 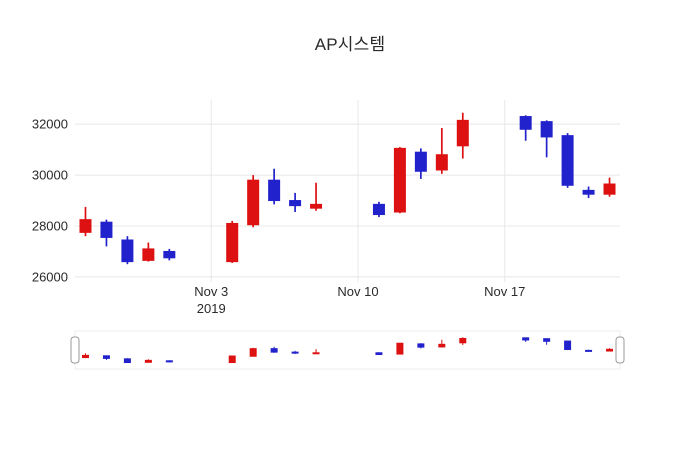 I want to click on x-axis-tick-label: Nov 10, so click(x=357, y=291).